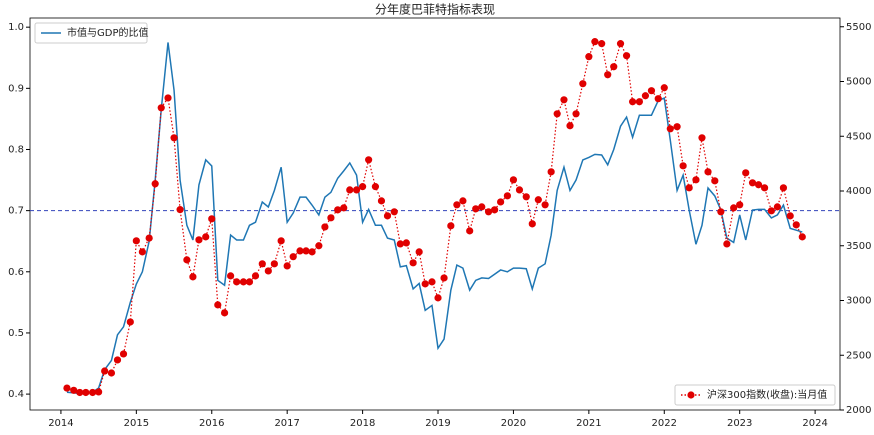 The width and height of the screenshot is (874, 435). I want to click on legend-label: 市值与GDP的比值, so click(107, 32).